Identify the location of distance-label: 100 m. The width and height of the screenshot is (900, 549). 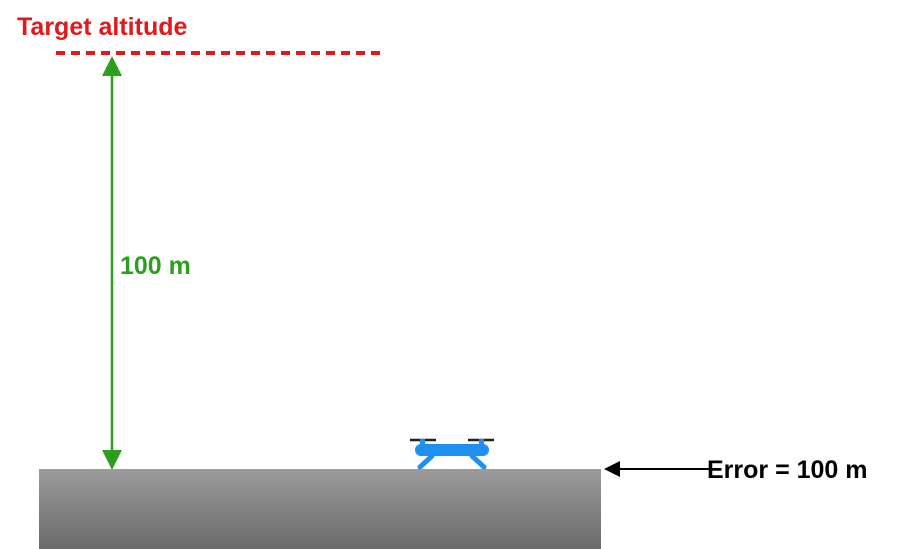
(155, 266).